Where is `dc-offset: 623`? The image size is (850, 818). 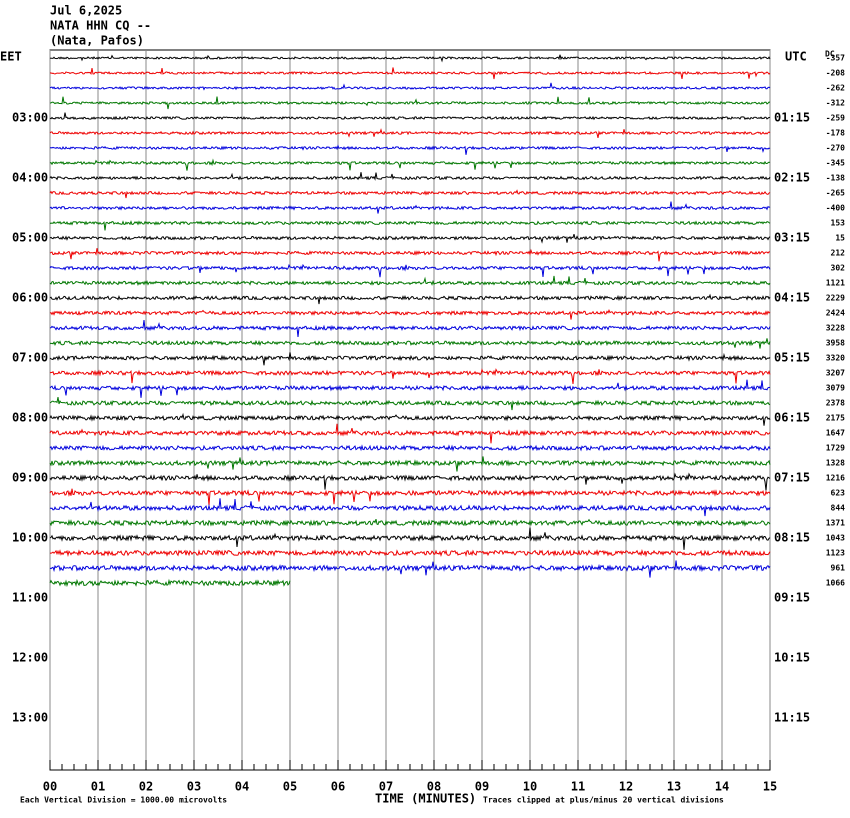
dc-offset: 623 is located at coordinates (838, 493).